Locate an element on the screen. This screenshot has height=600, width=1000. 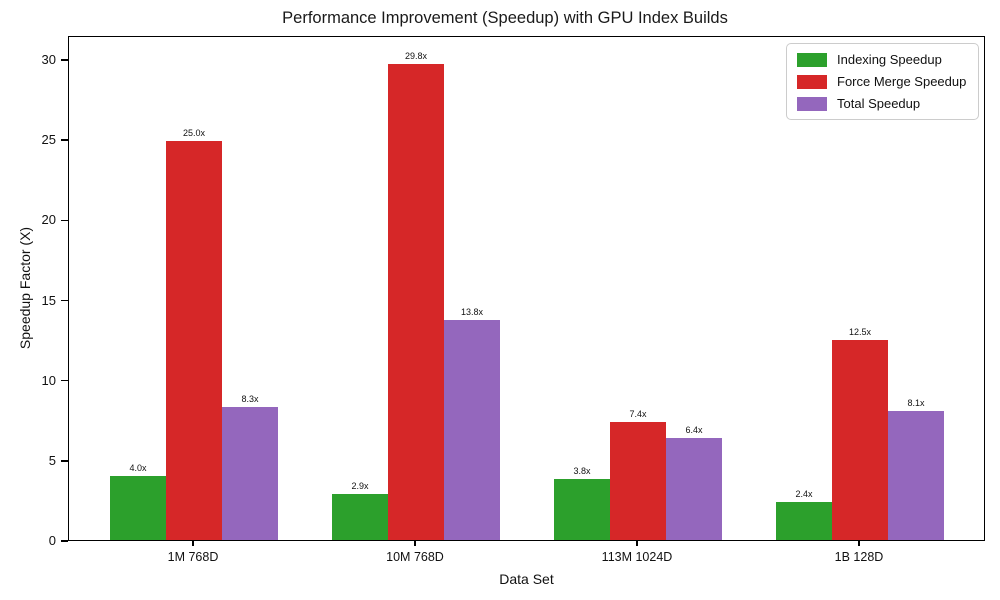
bar-cell: 29.8x is located at coordinates (416, 288).